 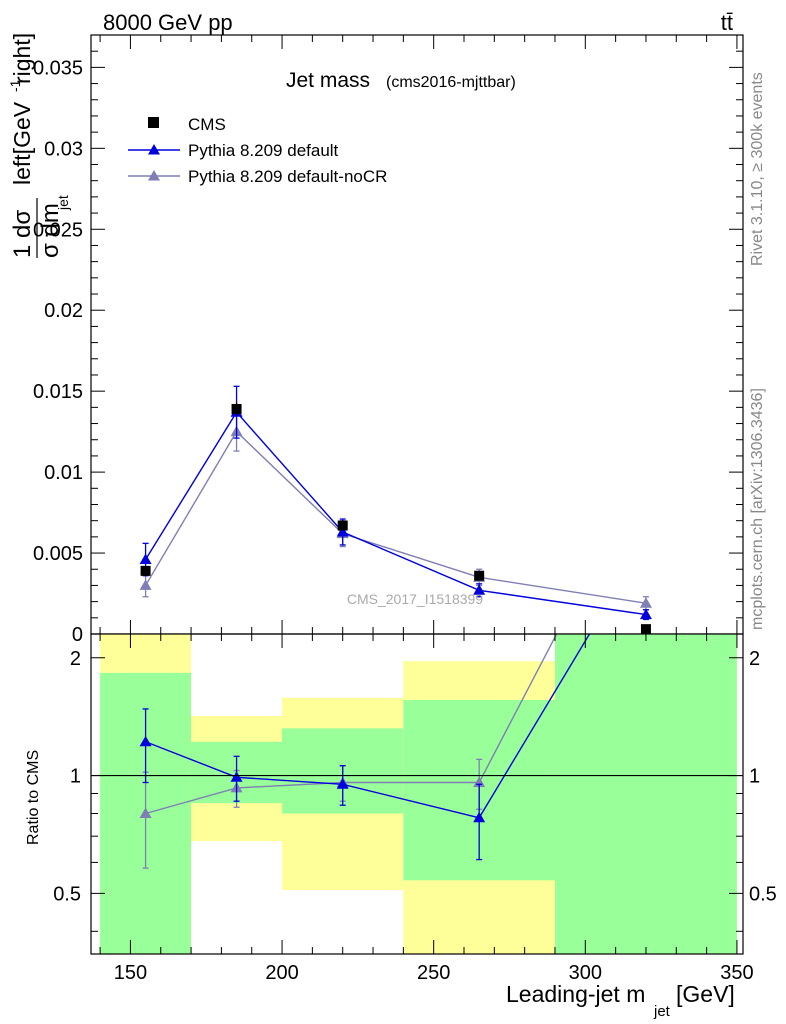 I want to click on legend-label-default: Pythia 8.209 default, so click(x=263, y=150).